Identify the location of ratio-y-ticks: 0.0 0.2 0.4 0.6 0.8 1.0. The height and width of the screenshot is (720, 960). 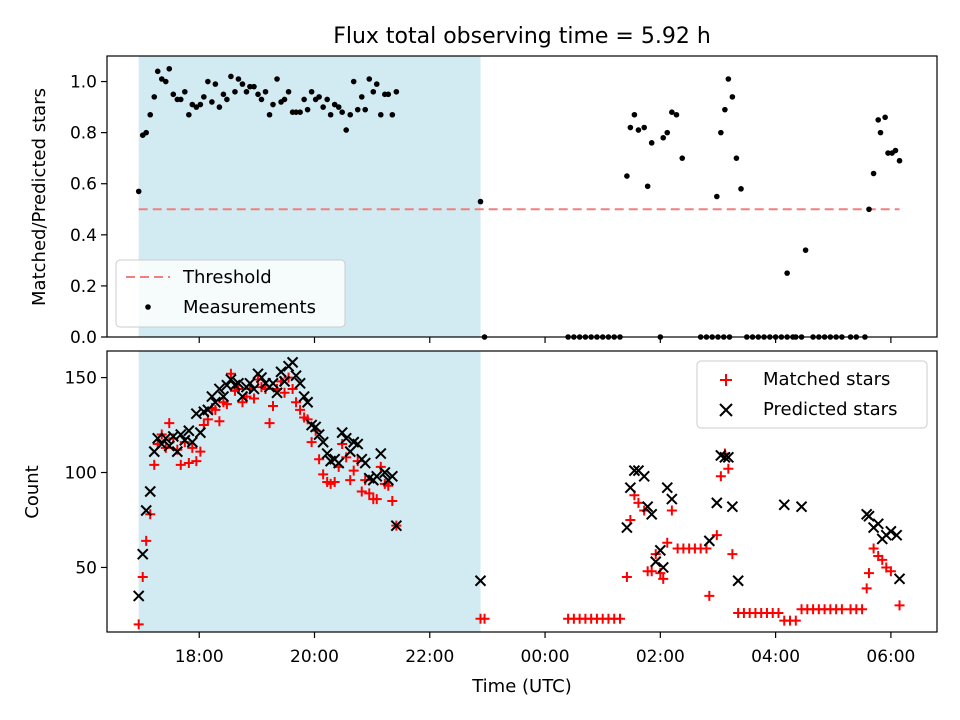
(88, 210).